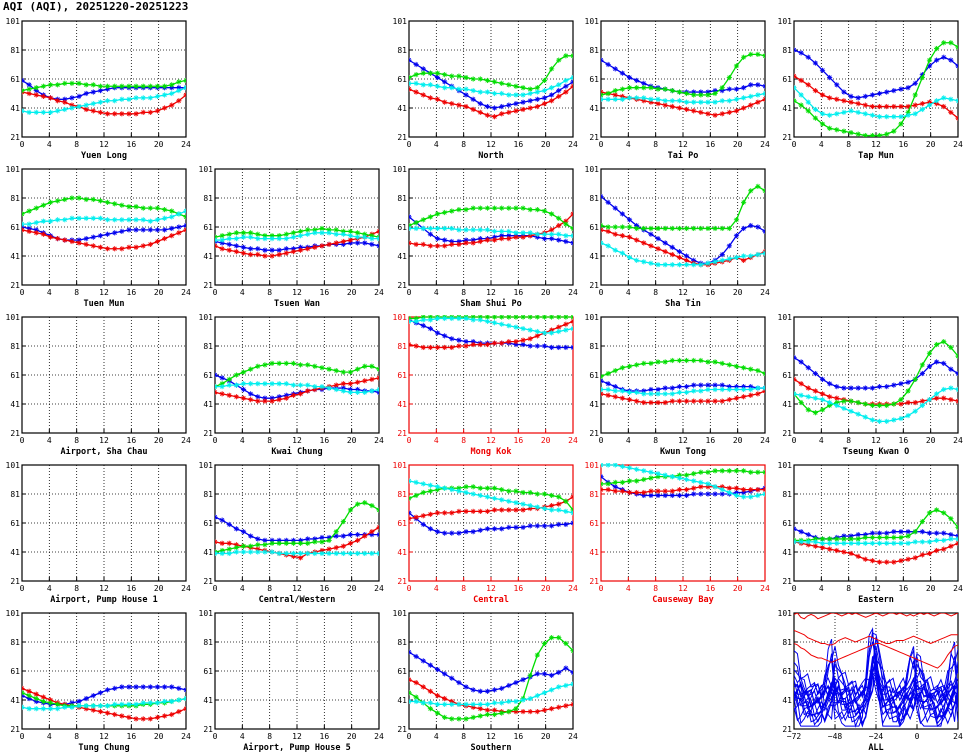 The image size is (965, 755). Describe the element at coordinates (837, 387) in the screenshot. I see `panel-tseung-kwan-o-point-blue` at that location.